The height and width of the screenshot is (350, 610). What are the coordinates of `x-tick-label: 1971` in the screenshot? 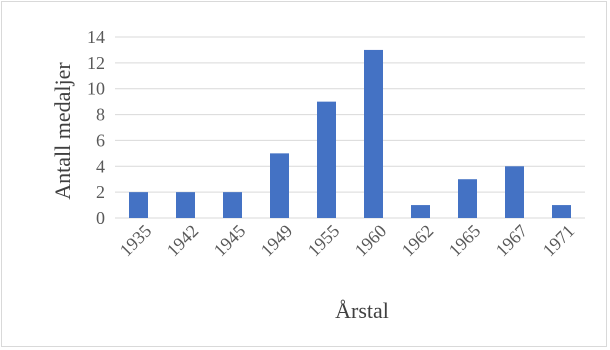 It's located at (559, 241).